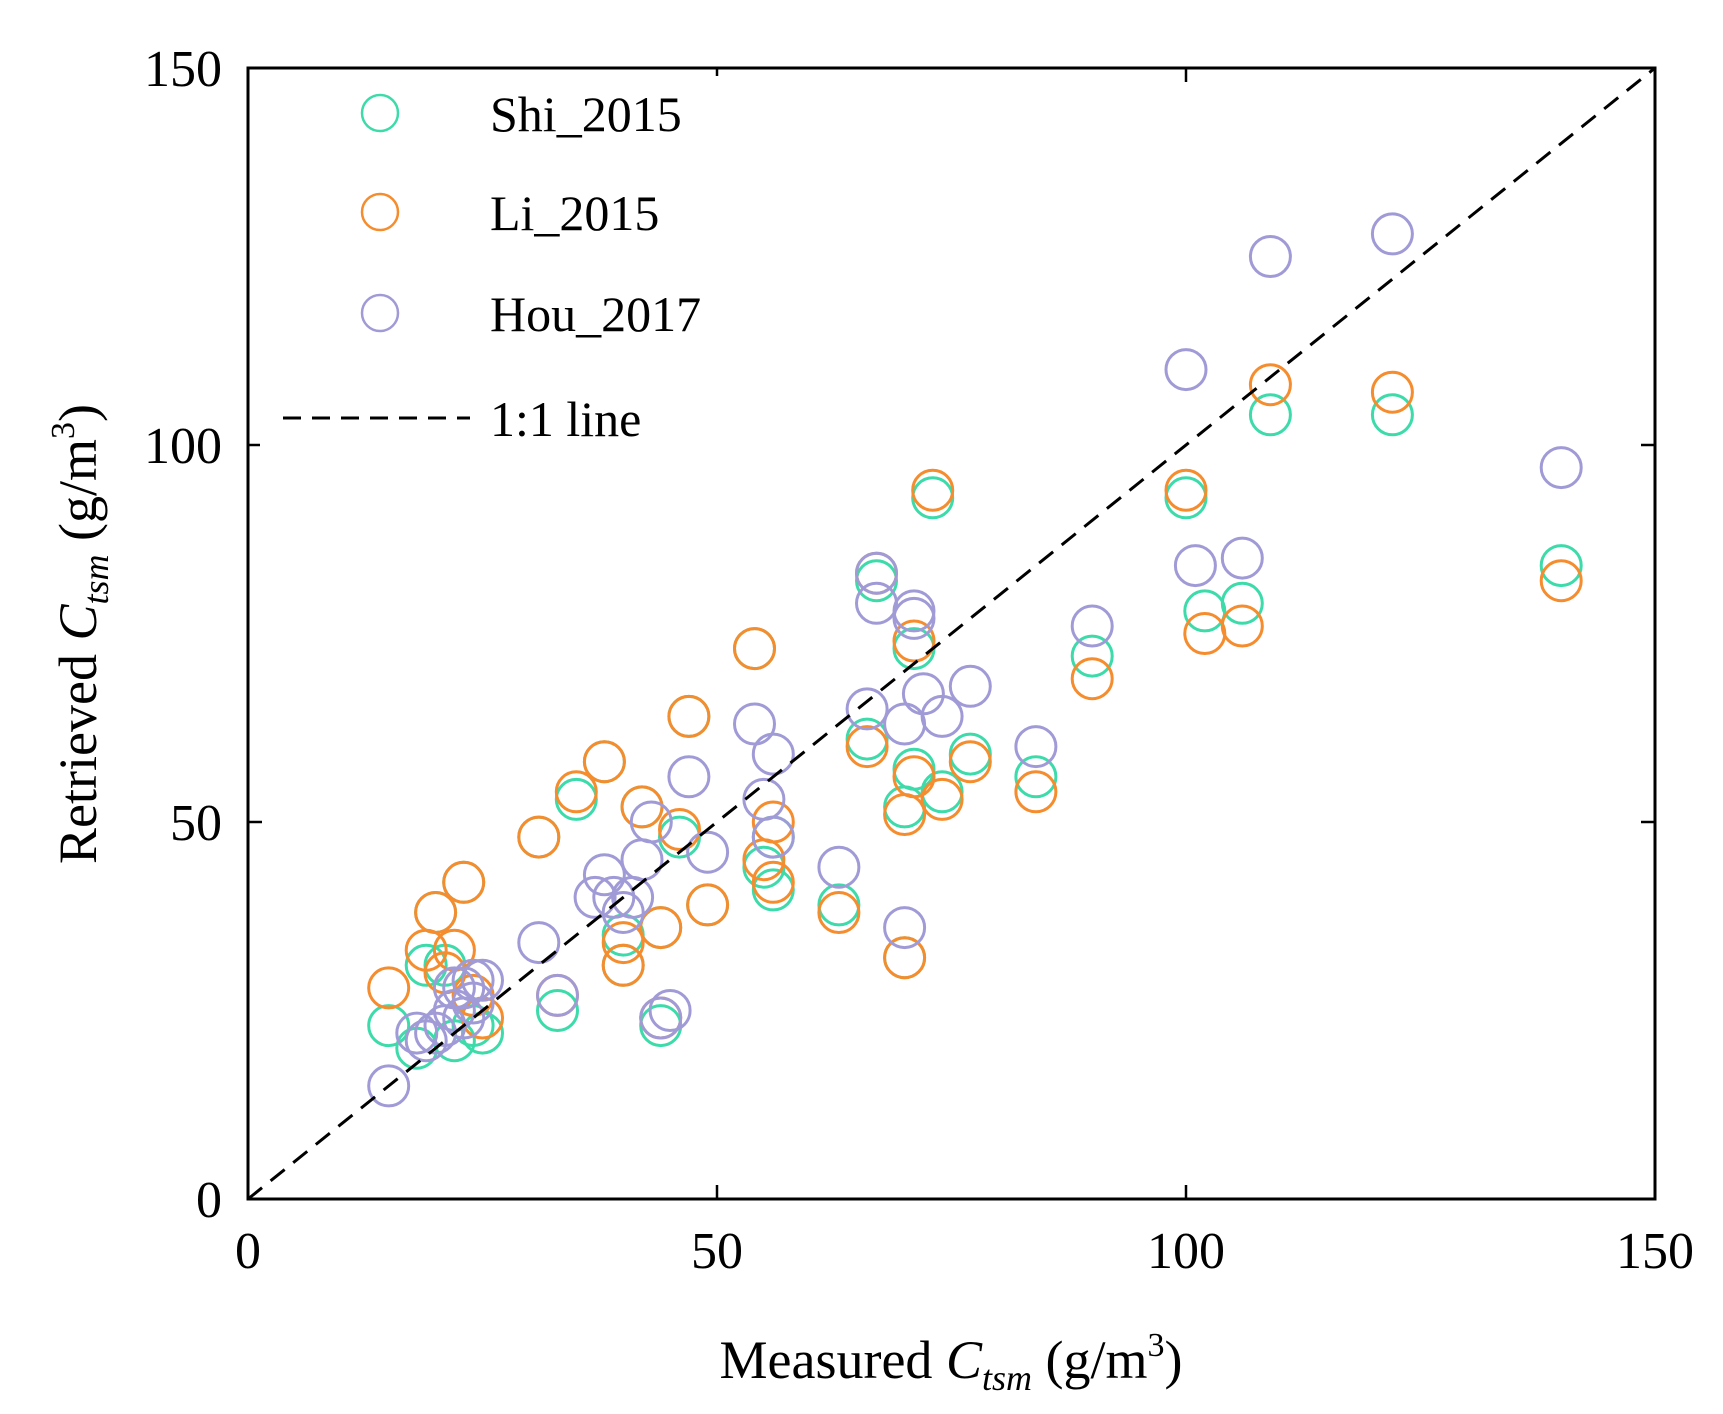  I want to click on y-axis-label-symbol: C, so click(78, 622).